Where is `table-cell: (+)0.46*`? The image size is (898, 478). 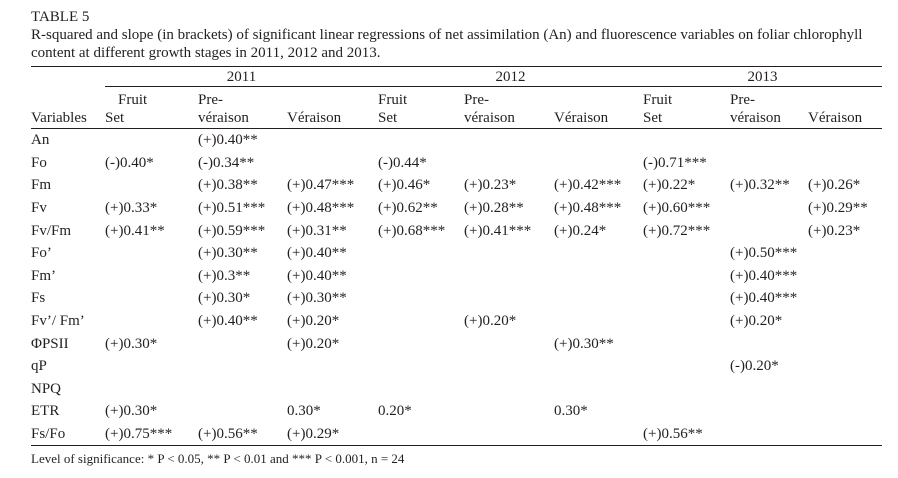 table-cell: (+)0.46* is located at coordinates (404, 185).